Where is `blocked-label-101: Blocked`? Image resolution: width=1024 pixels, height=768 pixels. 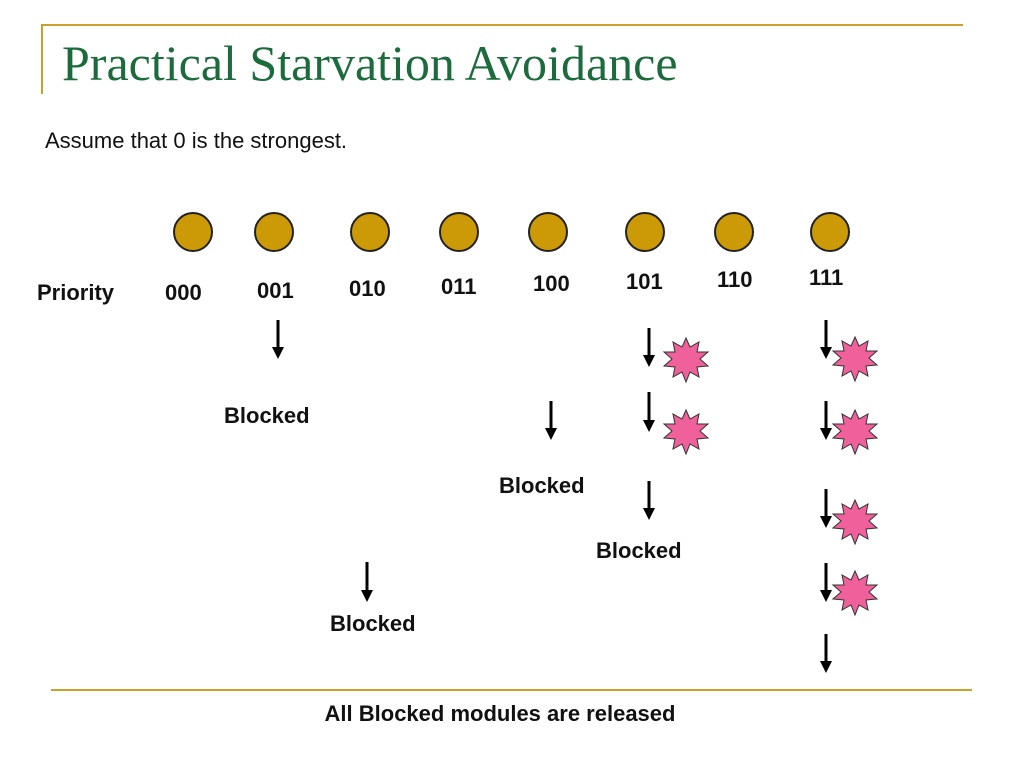
blocked-label-101: Blocked is located at coordinates (639, 550).